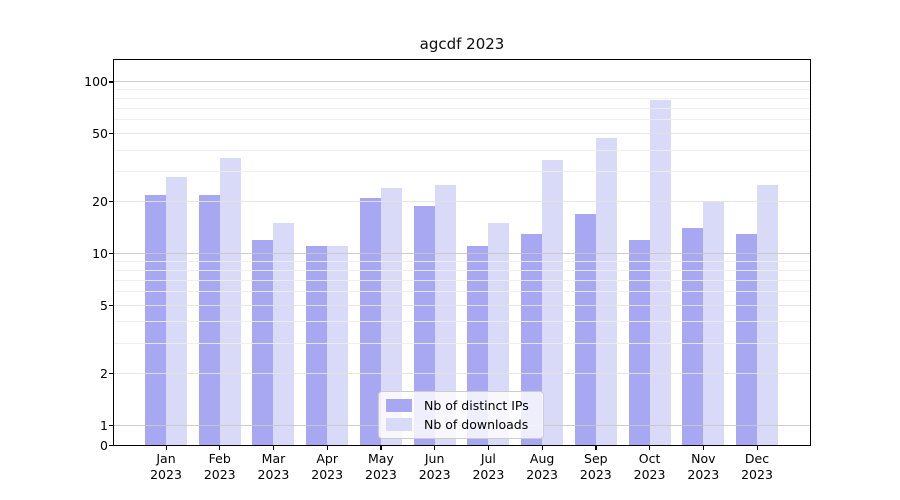 Image resolution: width=900 pixels, height=500 pixels. What do you see at coordinates (155, 319) in the screenshot?
I see `bar-ips-jan` at bounding box center [155, 319].